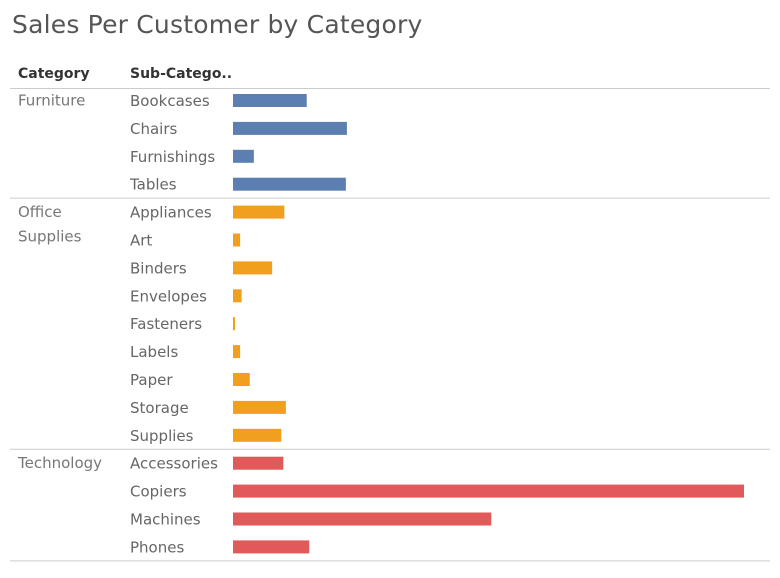 The image size is (780, 578). What do you see at coordinates (168, 296) in the screenshot?
I see `subcategory-label: Envelopes` at bounding box center [168, 296].